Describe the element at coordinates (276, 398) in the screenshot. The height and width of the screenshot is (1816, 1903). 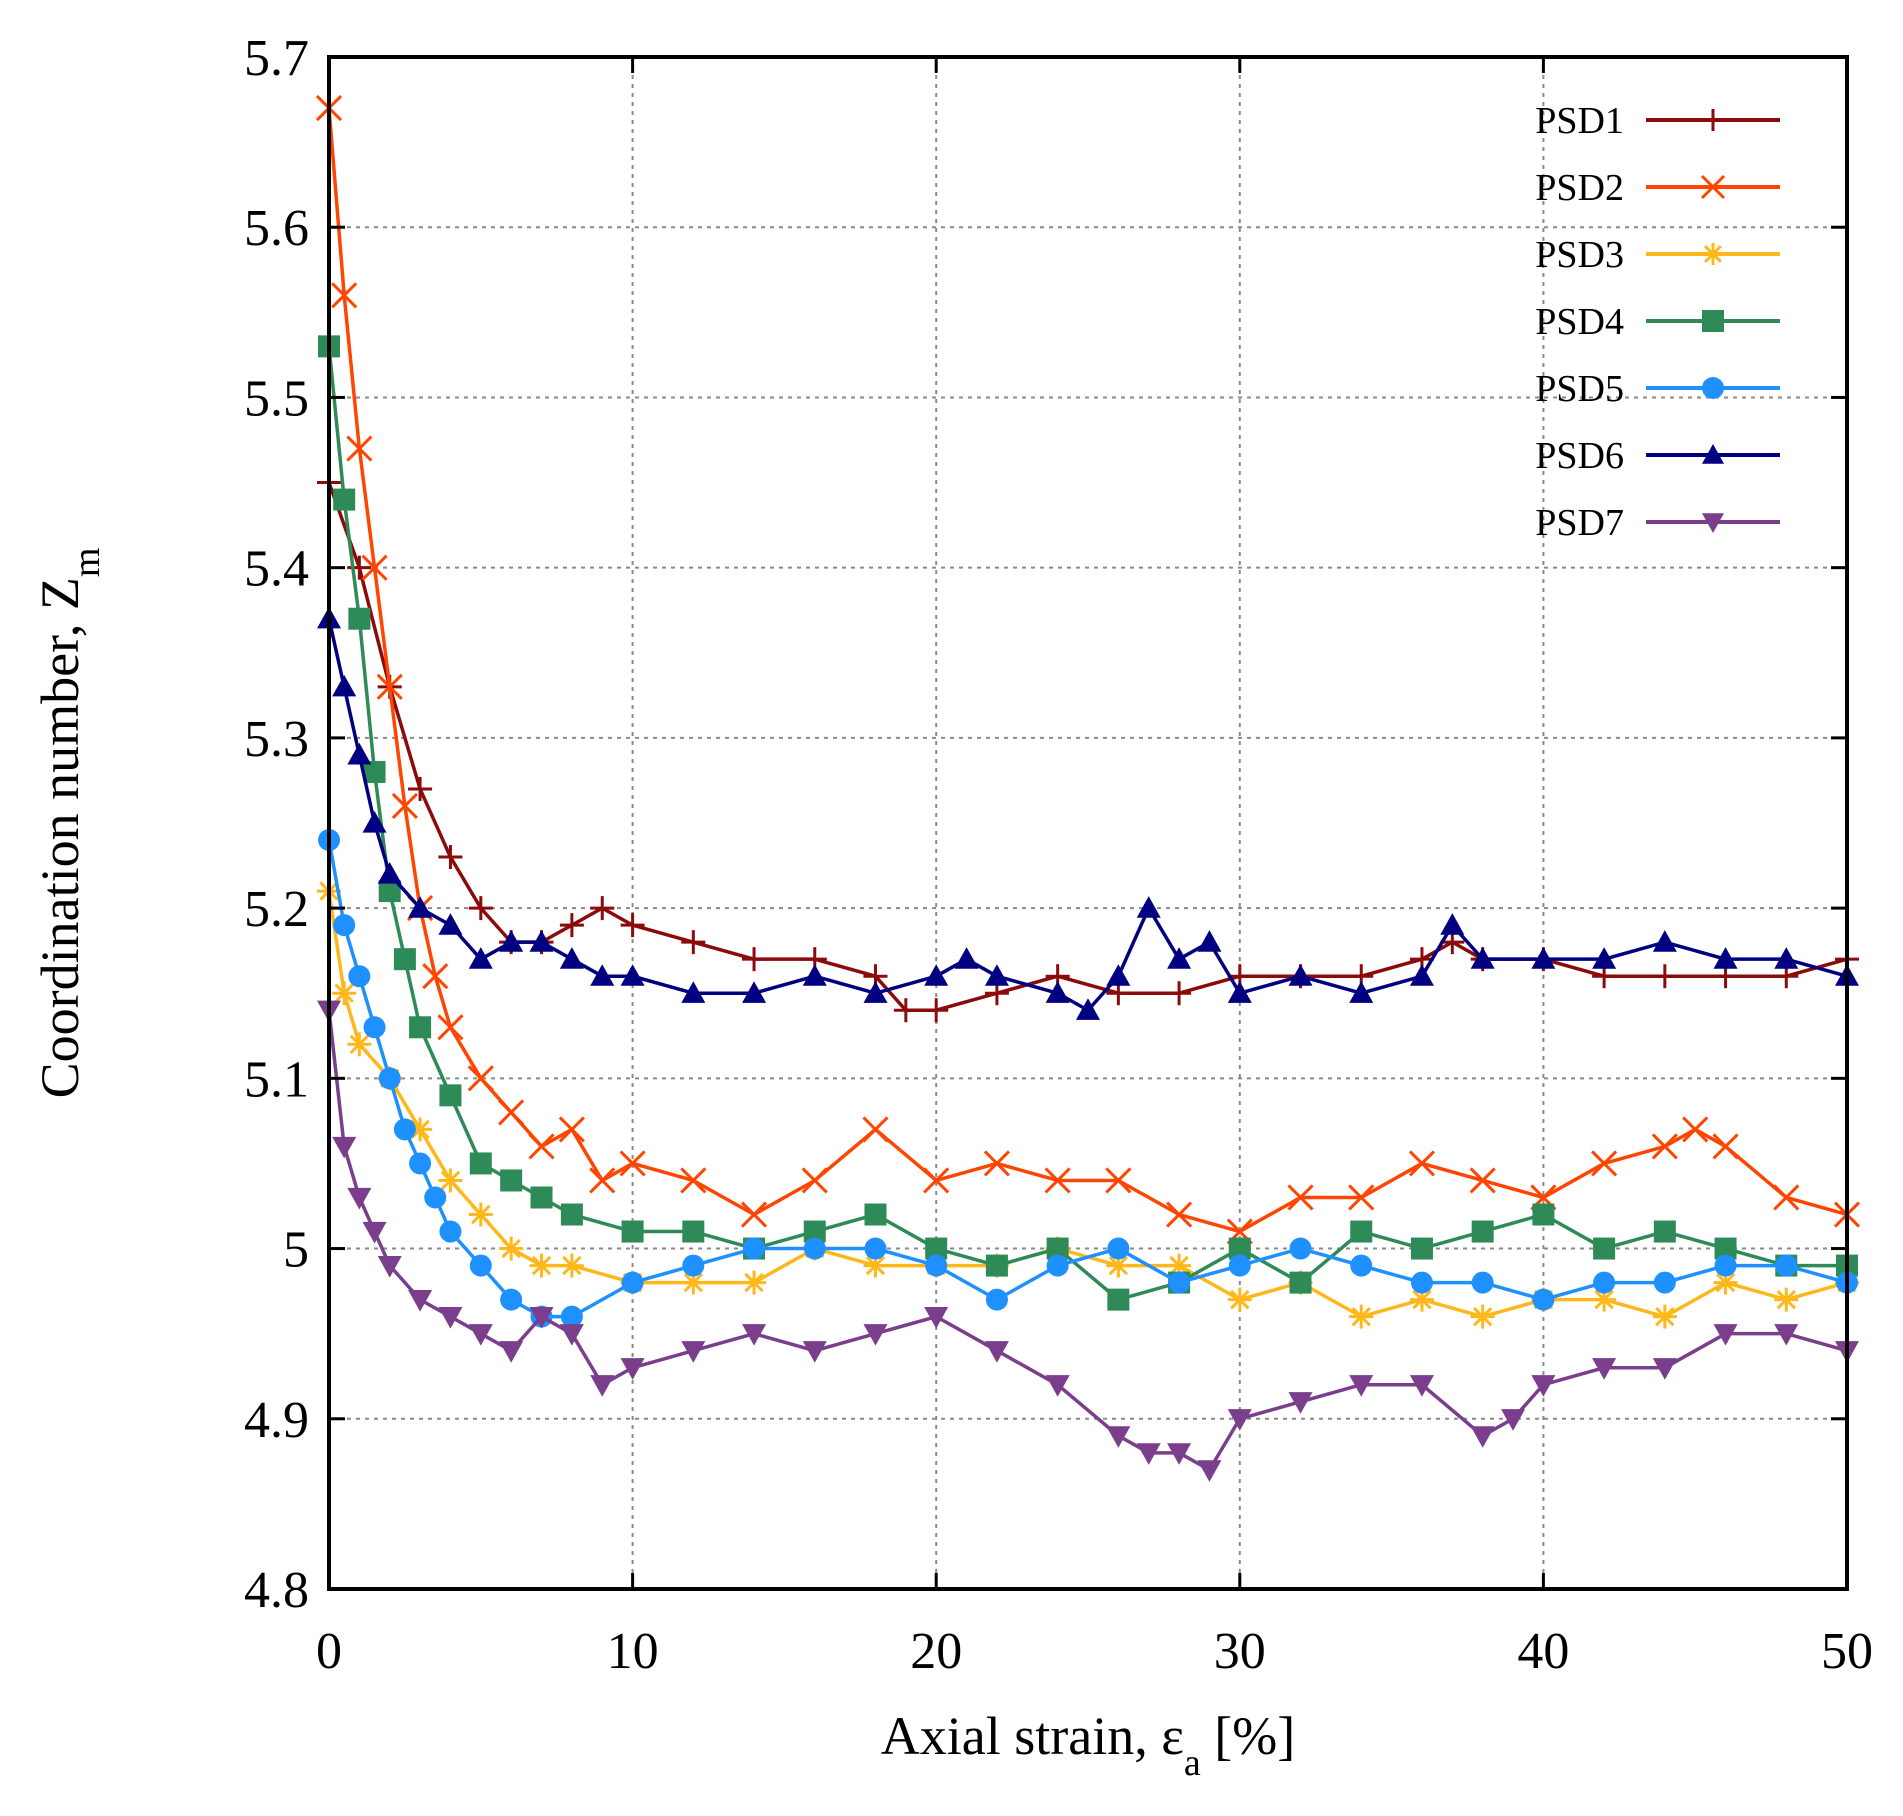
I see `y-tick-label: 5.5` at that location.